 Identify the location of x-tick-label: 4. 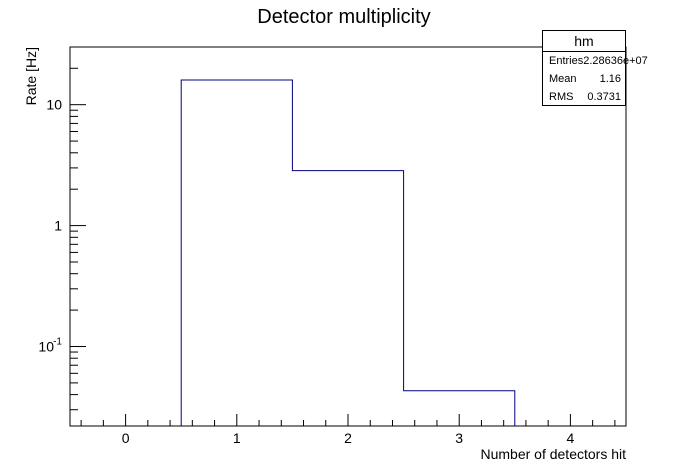
(571, 438).